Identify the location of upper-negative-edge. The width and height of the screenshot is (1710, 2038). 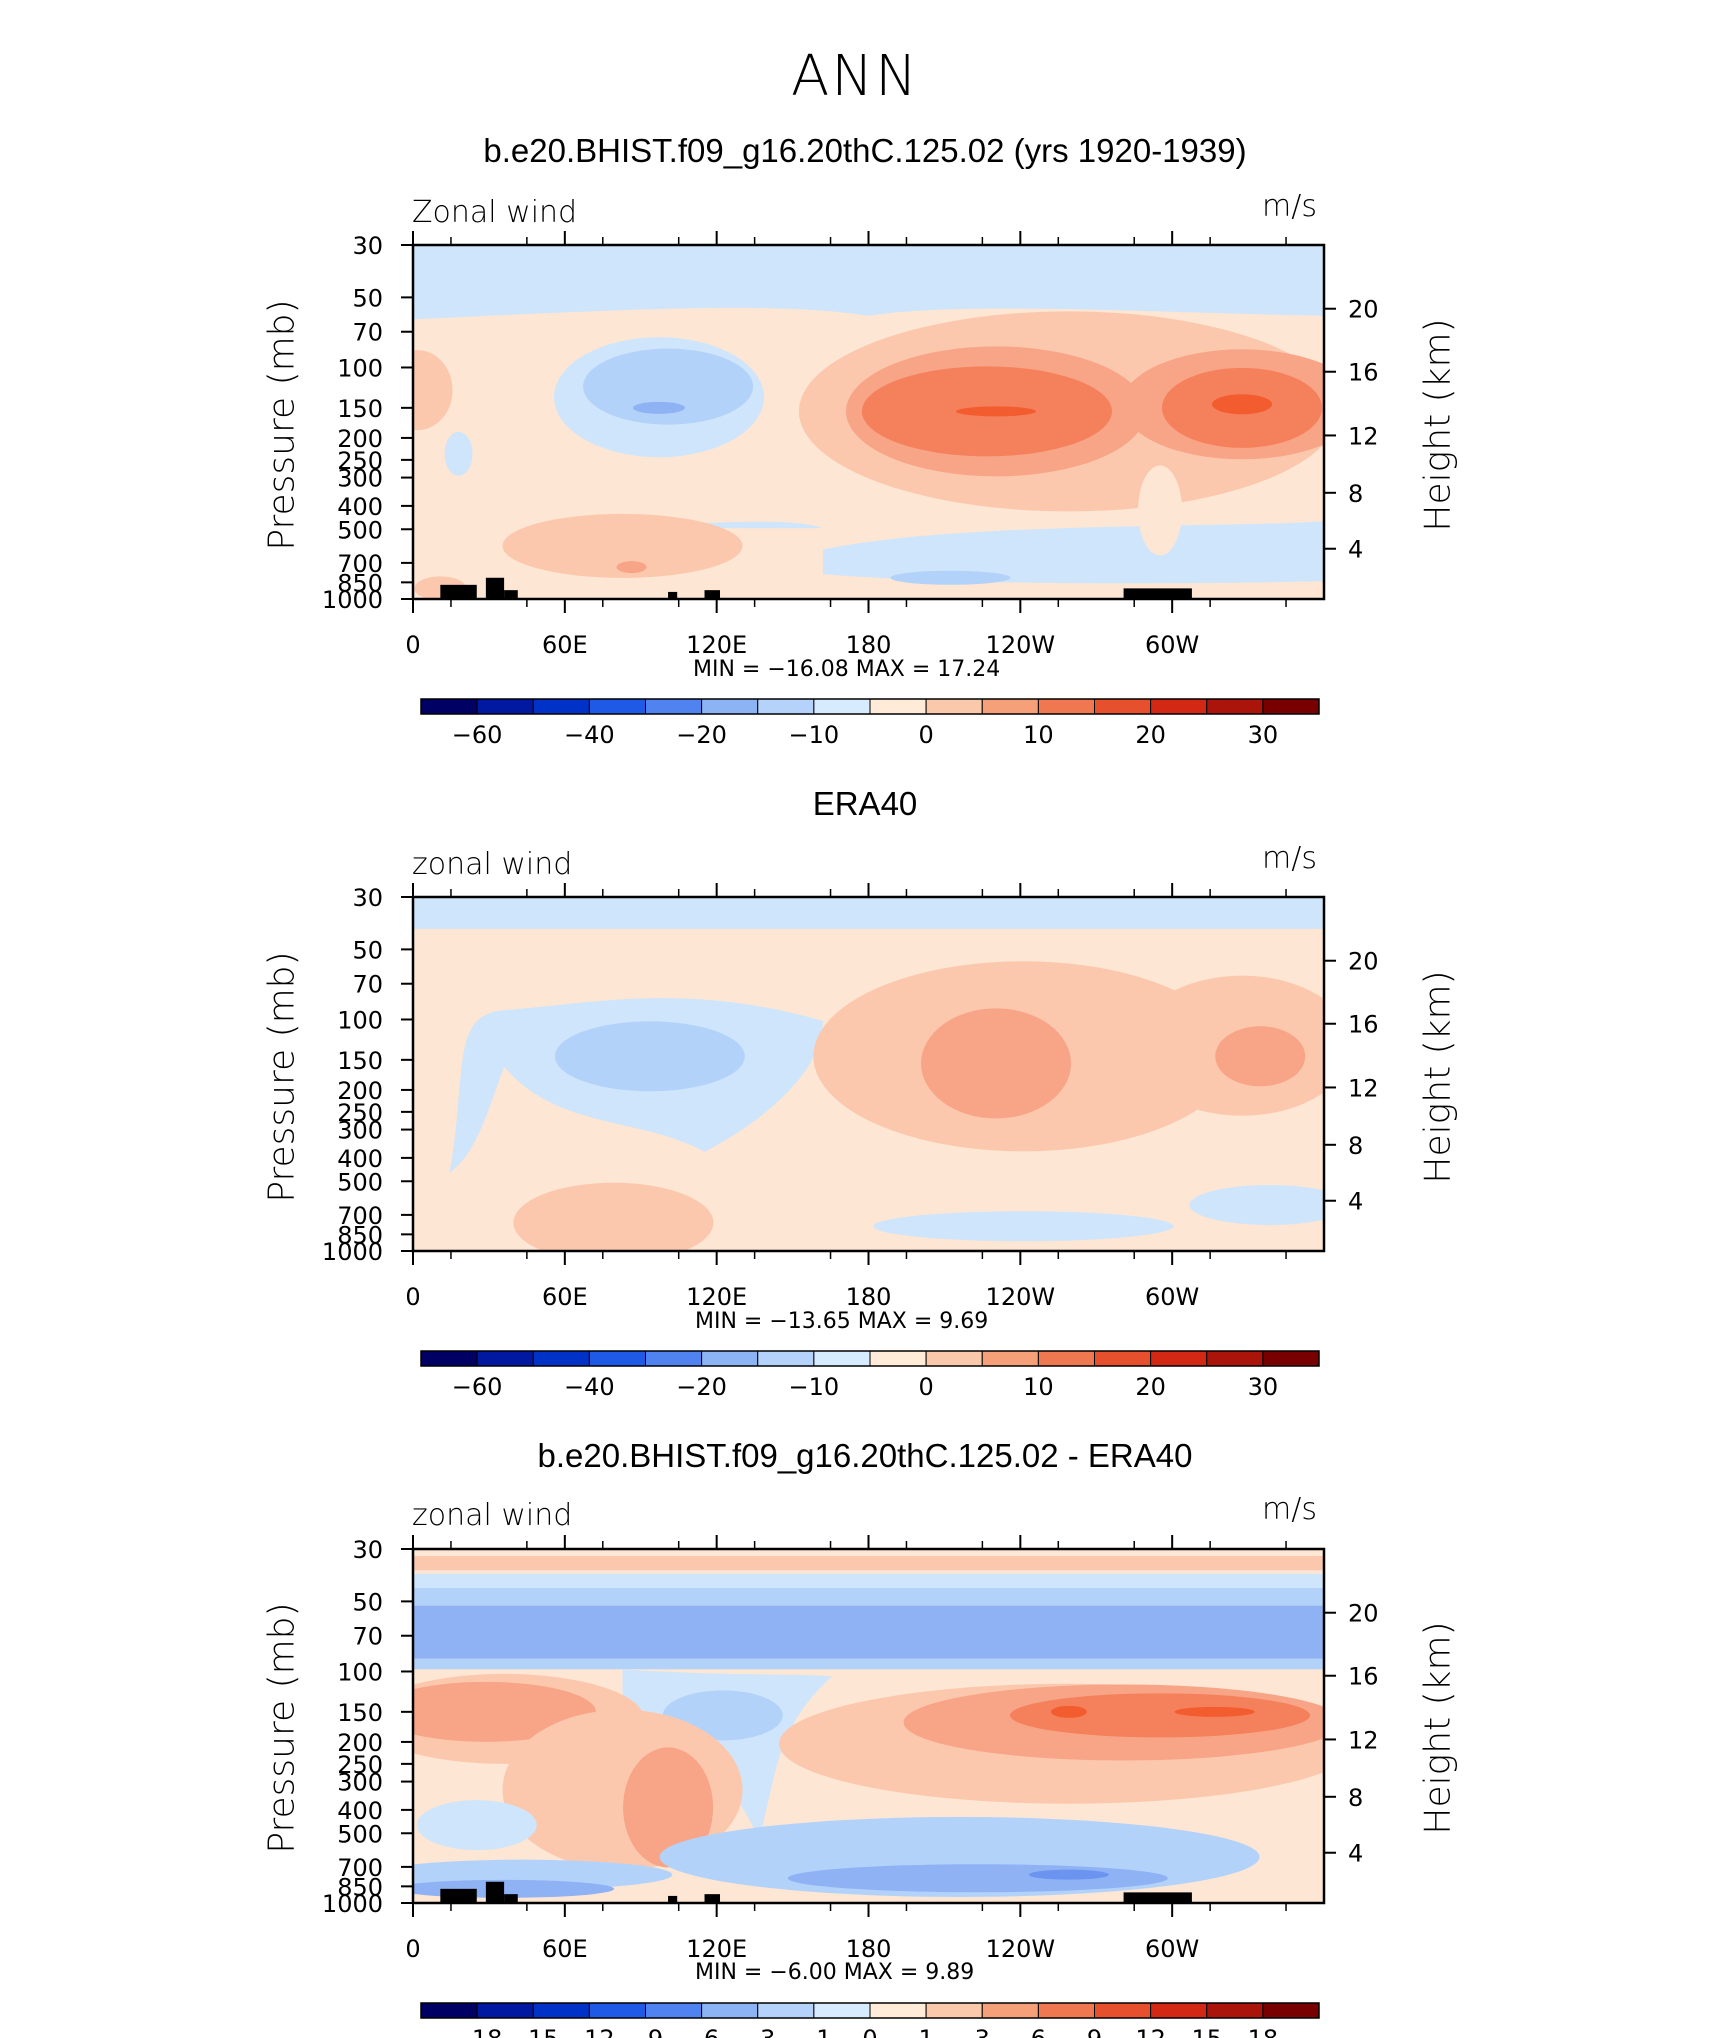
(868, 1580).